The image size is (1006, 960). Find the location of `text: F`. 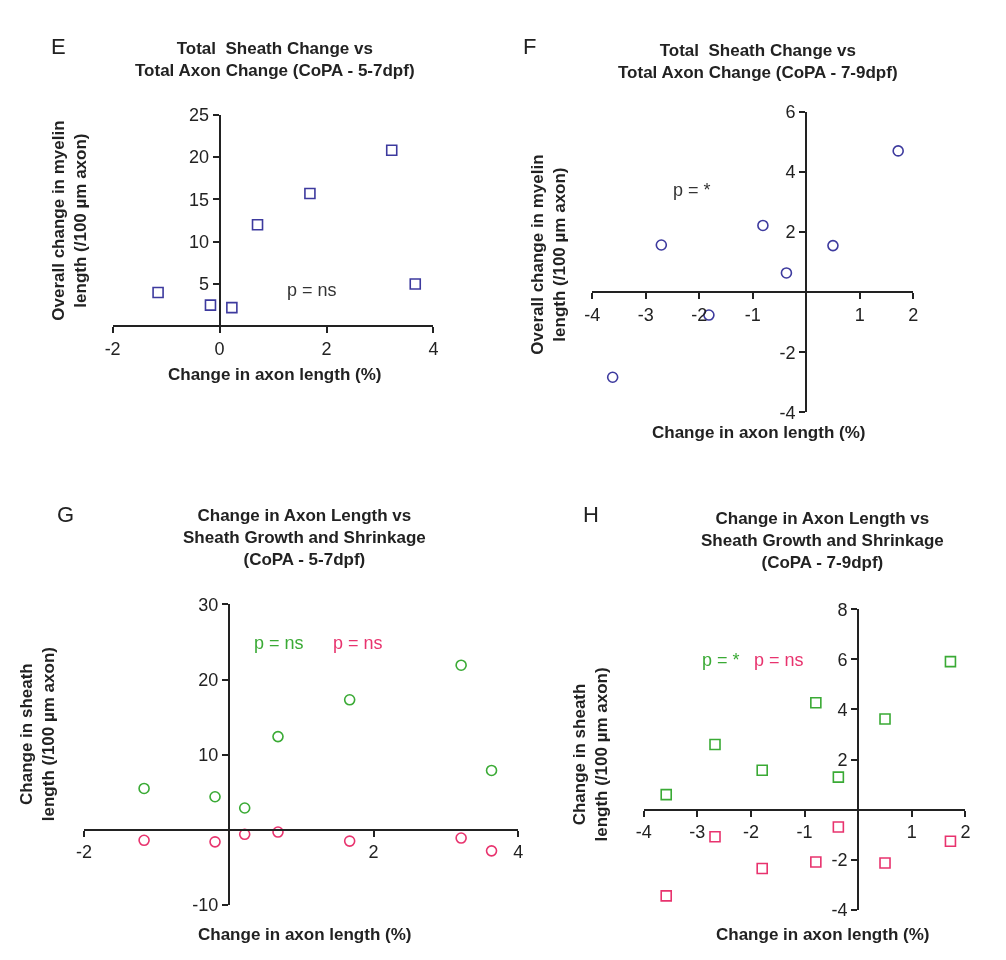

text: F is located at coordinates (530, 46).